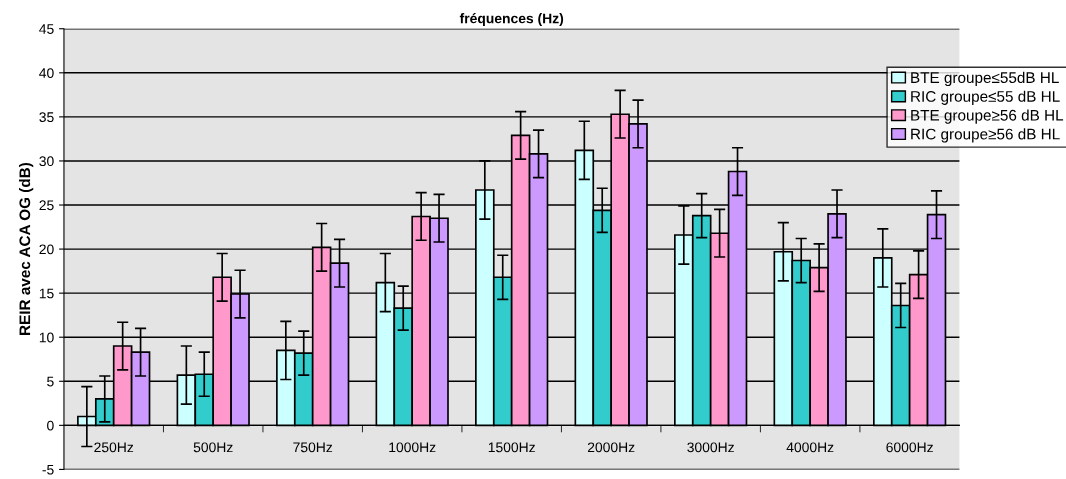 This screenshot has height=479, width=1066. What do you see at coordinates (46, 205) in the screenshot?
I see `y-tick-label: 25` at bounding box center [46, 205].